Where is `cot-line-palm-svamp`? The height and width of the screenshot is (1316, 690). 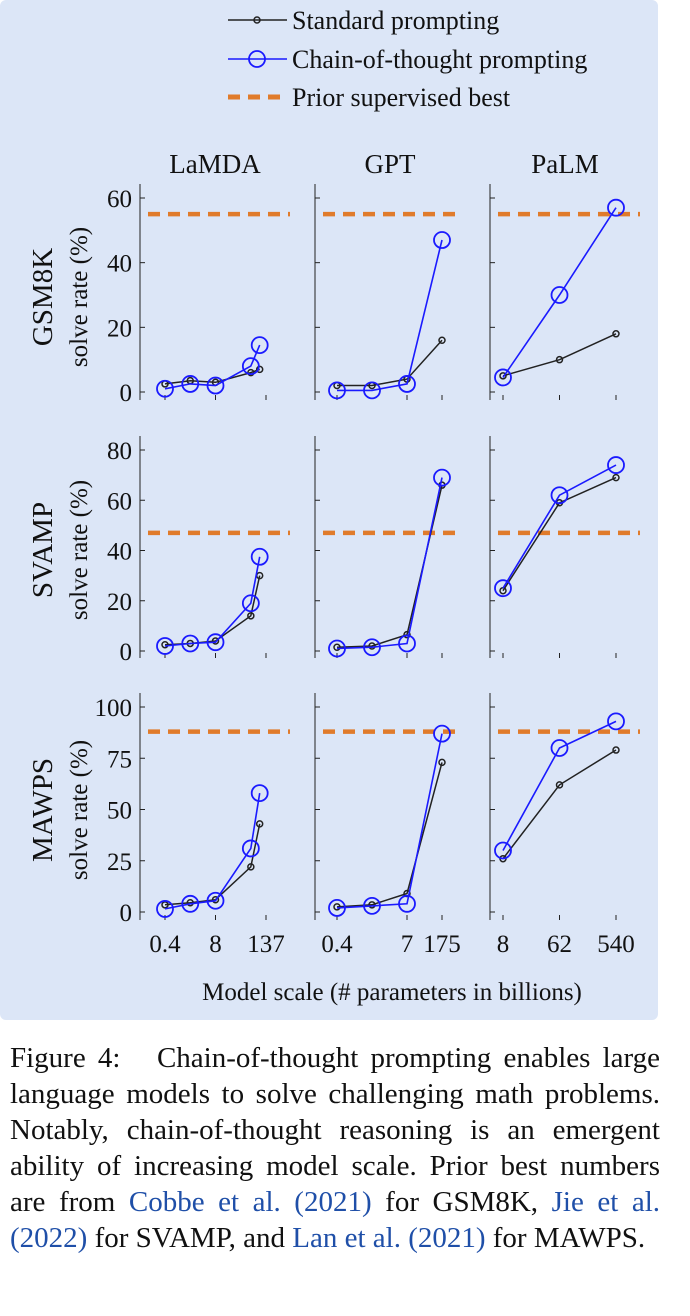
cot-line-palm-svamp is located at coordinates (559, 526).